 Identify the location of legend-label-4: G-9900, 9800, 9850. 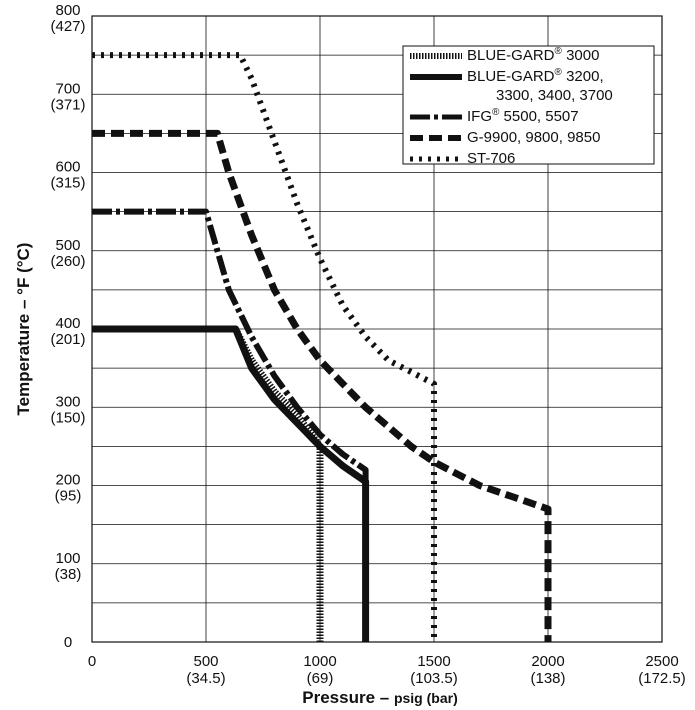
(533, 137).